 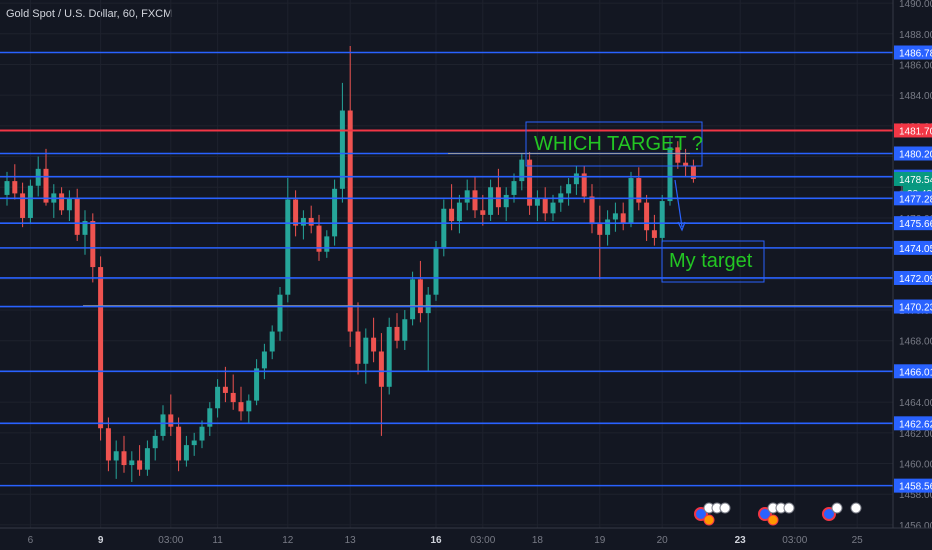 I want to click on y-tick-label: 1460.00, so click(x=915, y=465).